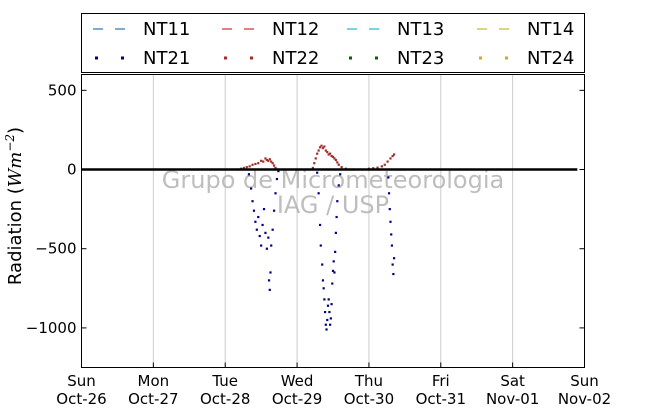 Image resolution: width=650 pixels, height=409 pixels. What do you see at coordinates (62, 90) in the screenshot?
I see `y-tick-label: 500` at bounding box center [62, 90].